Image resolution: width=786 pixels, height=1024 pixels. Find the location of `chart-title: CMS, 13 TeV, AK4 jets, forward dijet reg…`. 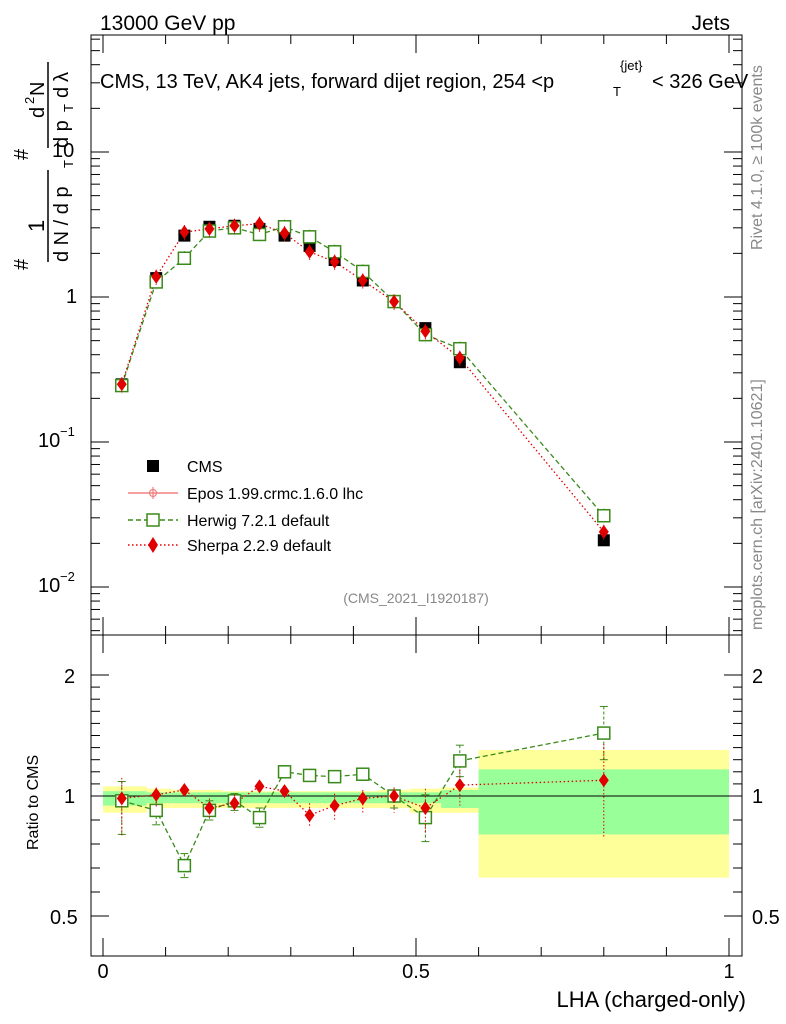

chart-title: CMS, 13 TeV, AK4 jets, forward dijet reg… is located at coordinates (424, 78).